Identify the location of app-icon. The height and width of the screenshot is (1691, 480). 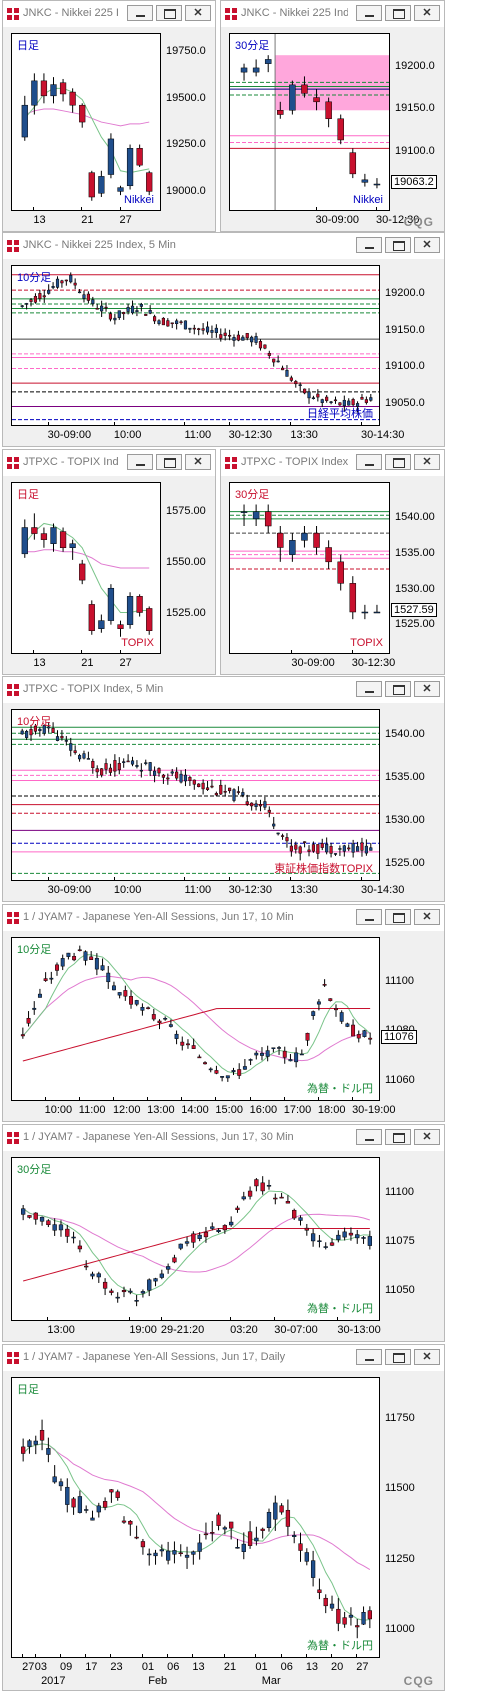
(13, 1138).